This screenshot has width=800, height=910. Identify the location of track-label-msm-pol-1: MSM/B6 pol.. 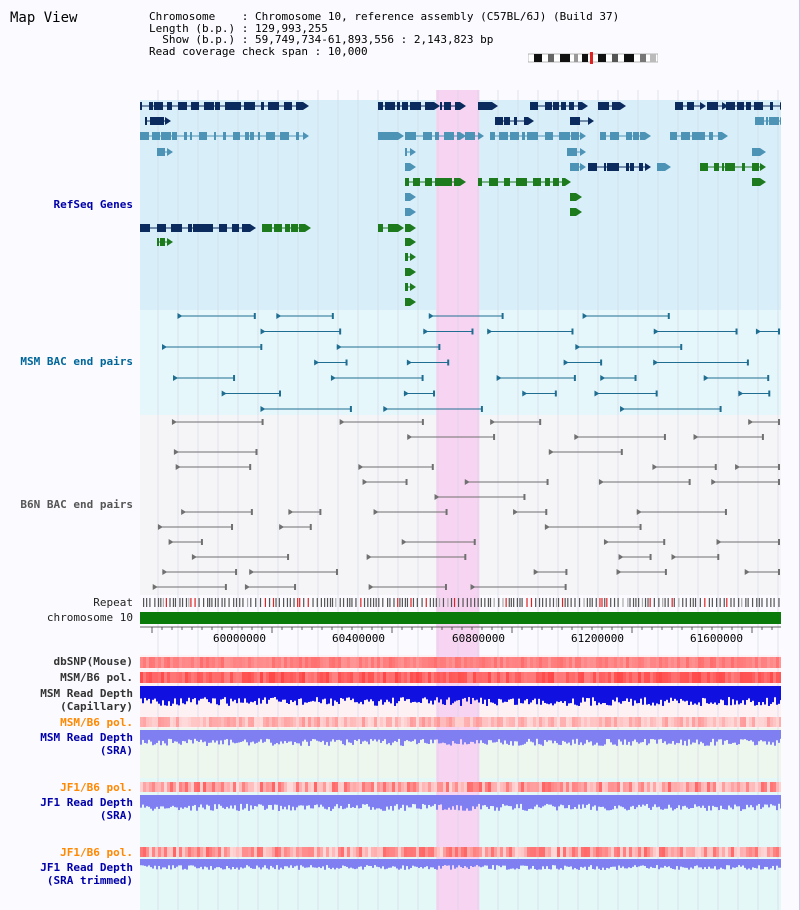
(96, 677).